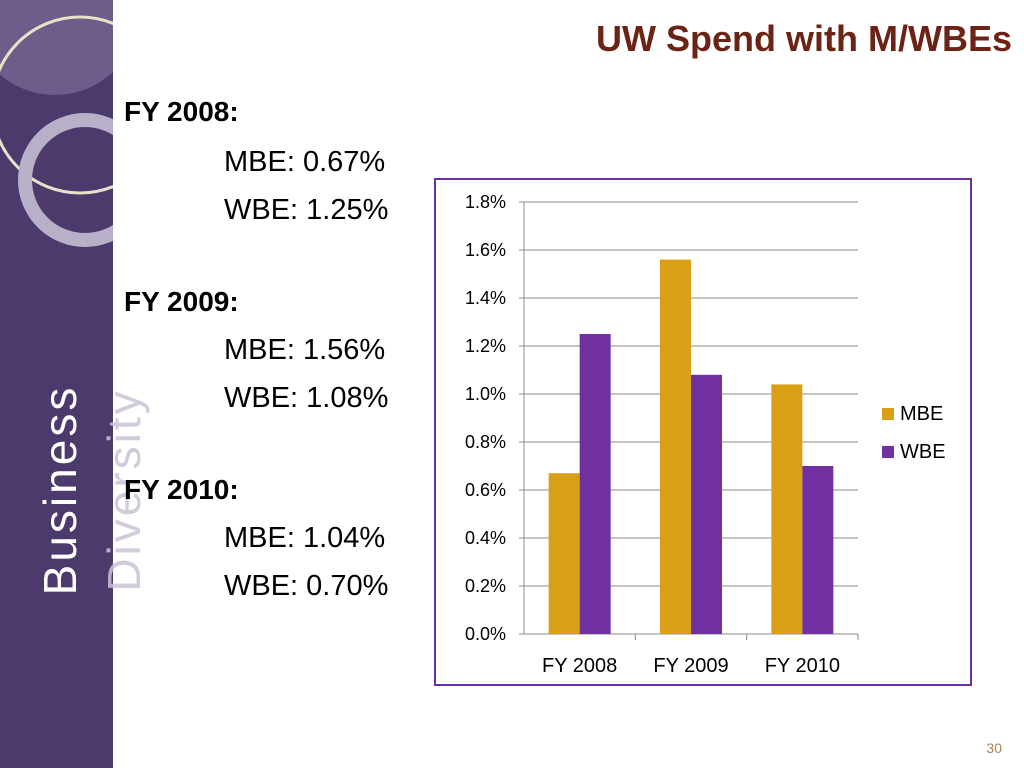 Image resolution: width=1024 pixels, height=768 pixels. What do you see at coordinates (485, 298) in the screenshot?
I see `y-tick-label: 1.4%` at bounding box center [485, 298].